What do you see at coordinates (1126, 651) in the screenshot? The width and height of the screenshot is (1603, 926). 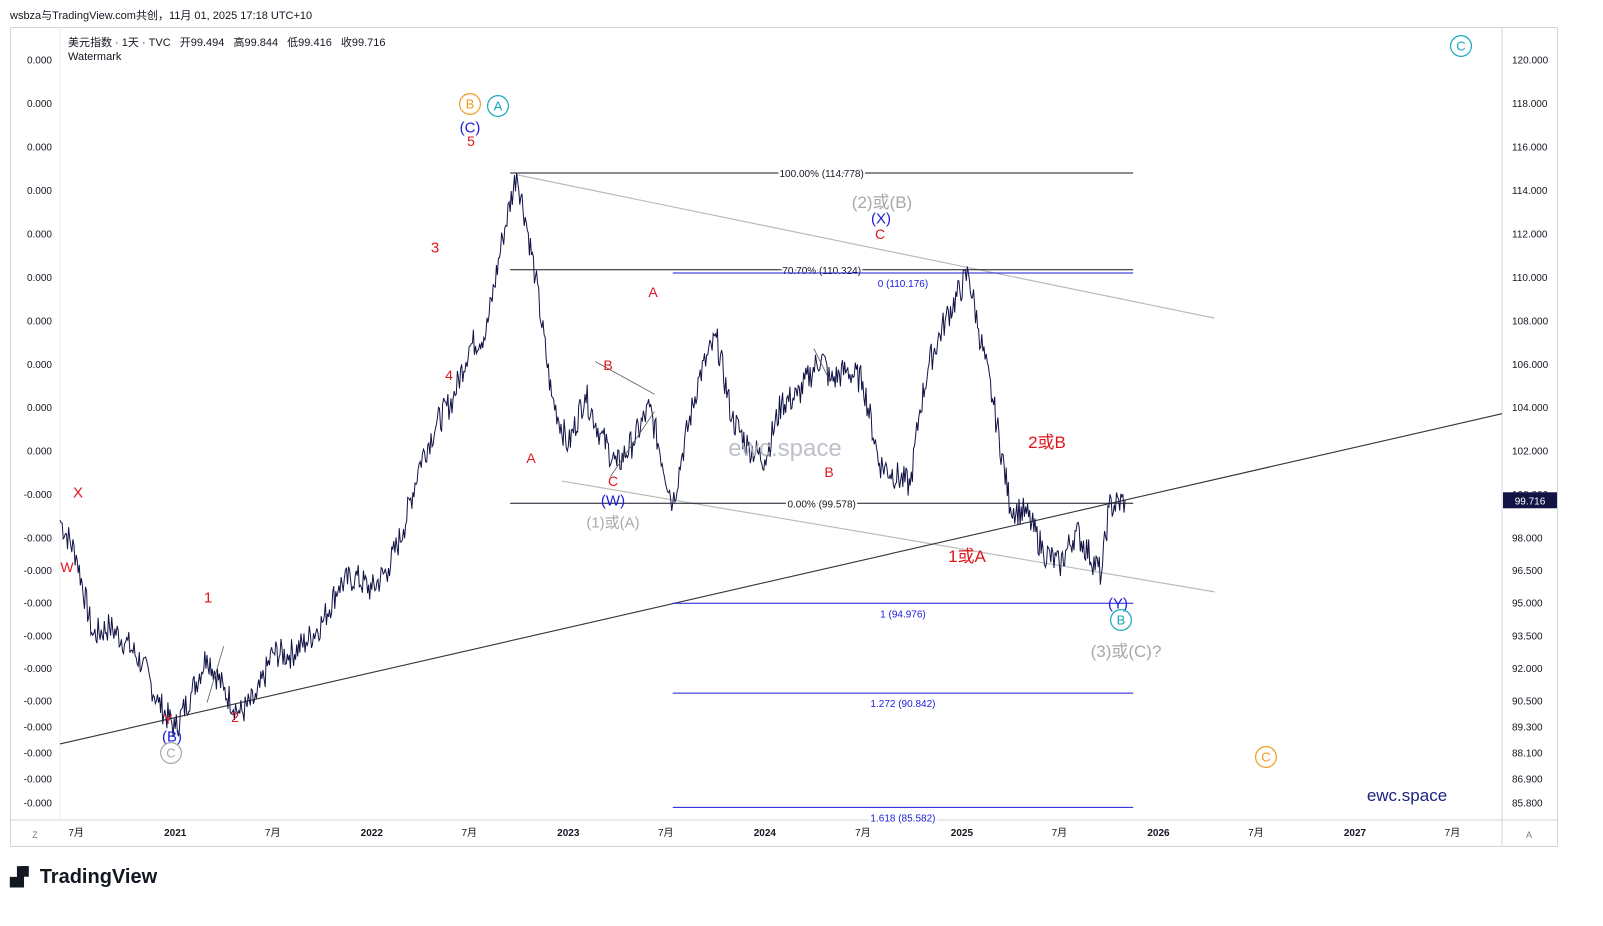 I see `wave-label: (3)或(C)?` at bounding box center [1126, 651].